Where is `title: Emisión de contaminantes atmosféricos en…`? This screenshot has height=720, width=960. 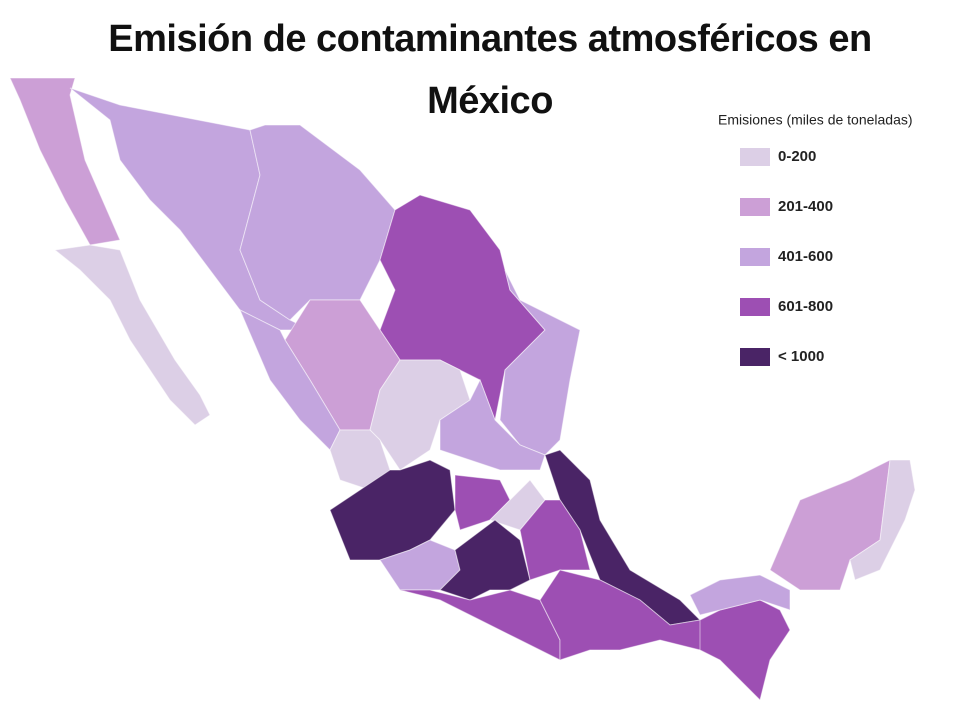
title: Emisión de contaminantes atmosféricos en… is located at coordinates (490, 70).